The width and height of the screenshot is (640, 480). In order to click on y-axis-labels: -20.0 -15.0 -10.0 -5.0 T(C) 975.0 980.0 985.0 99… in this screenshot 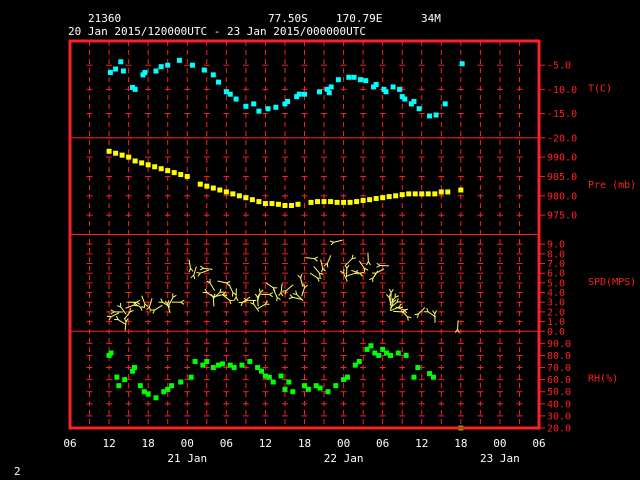, I will do `click(591, 248)`.